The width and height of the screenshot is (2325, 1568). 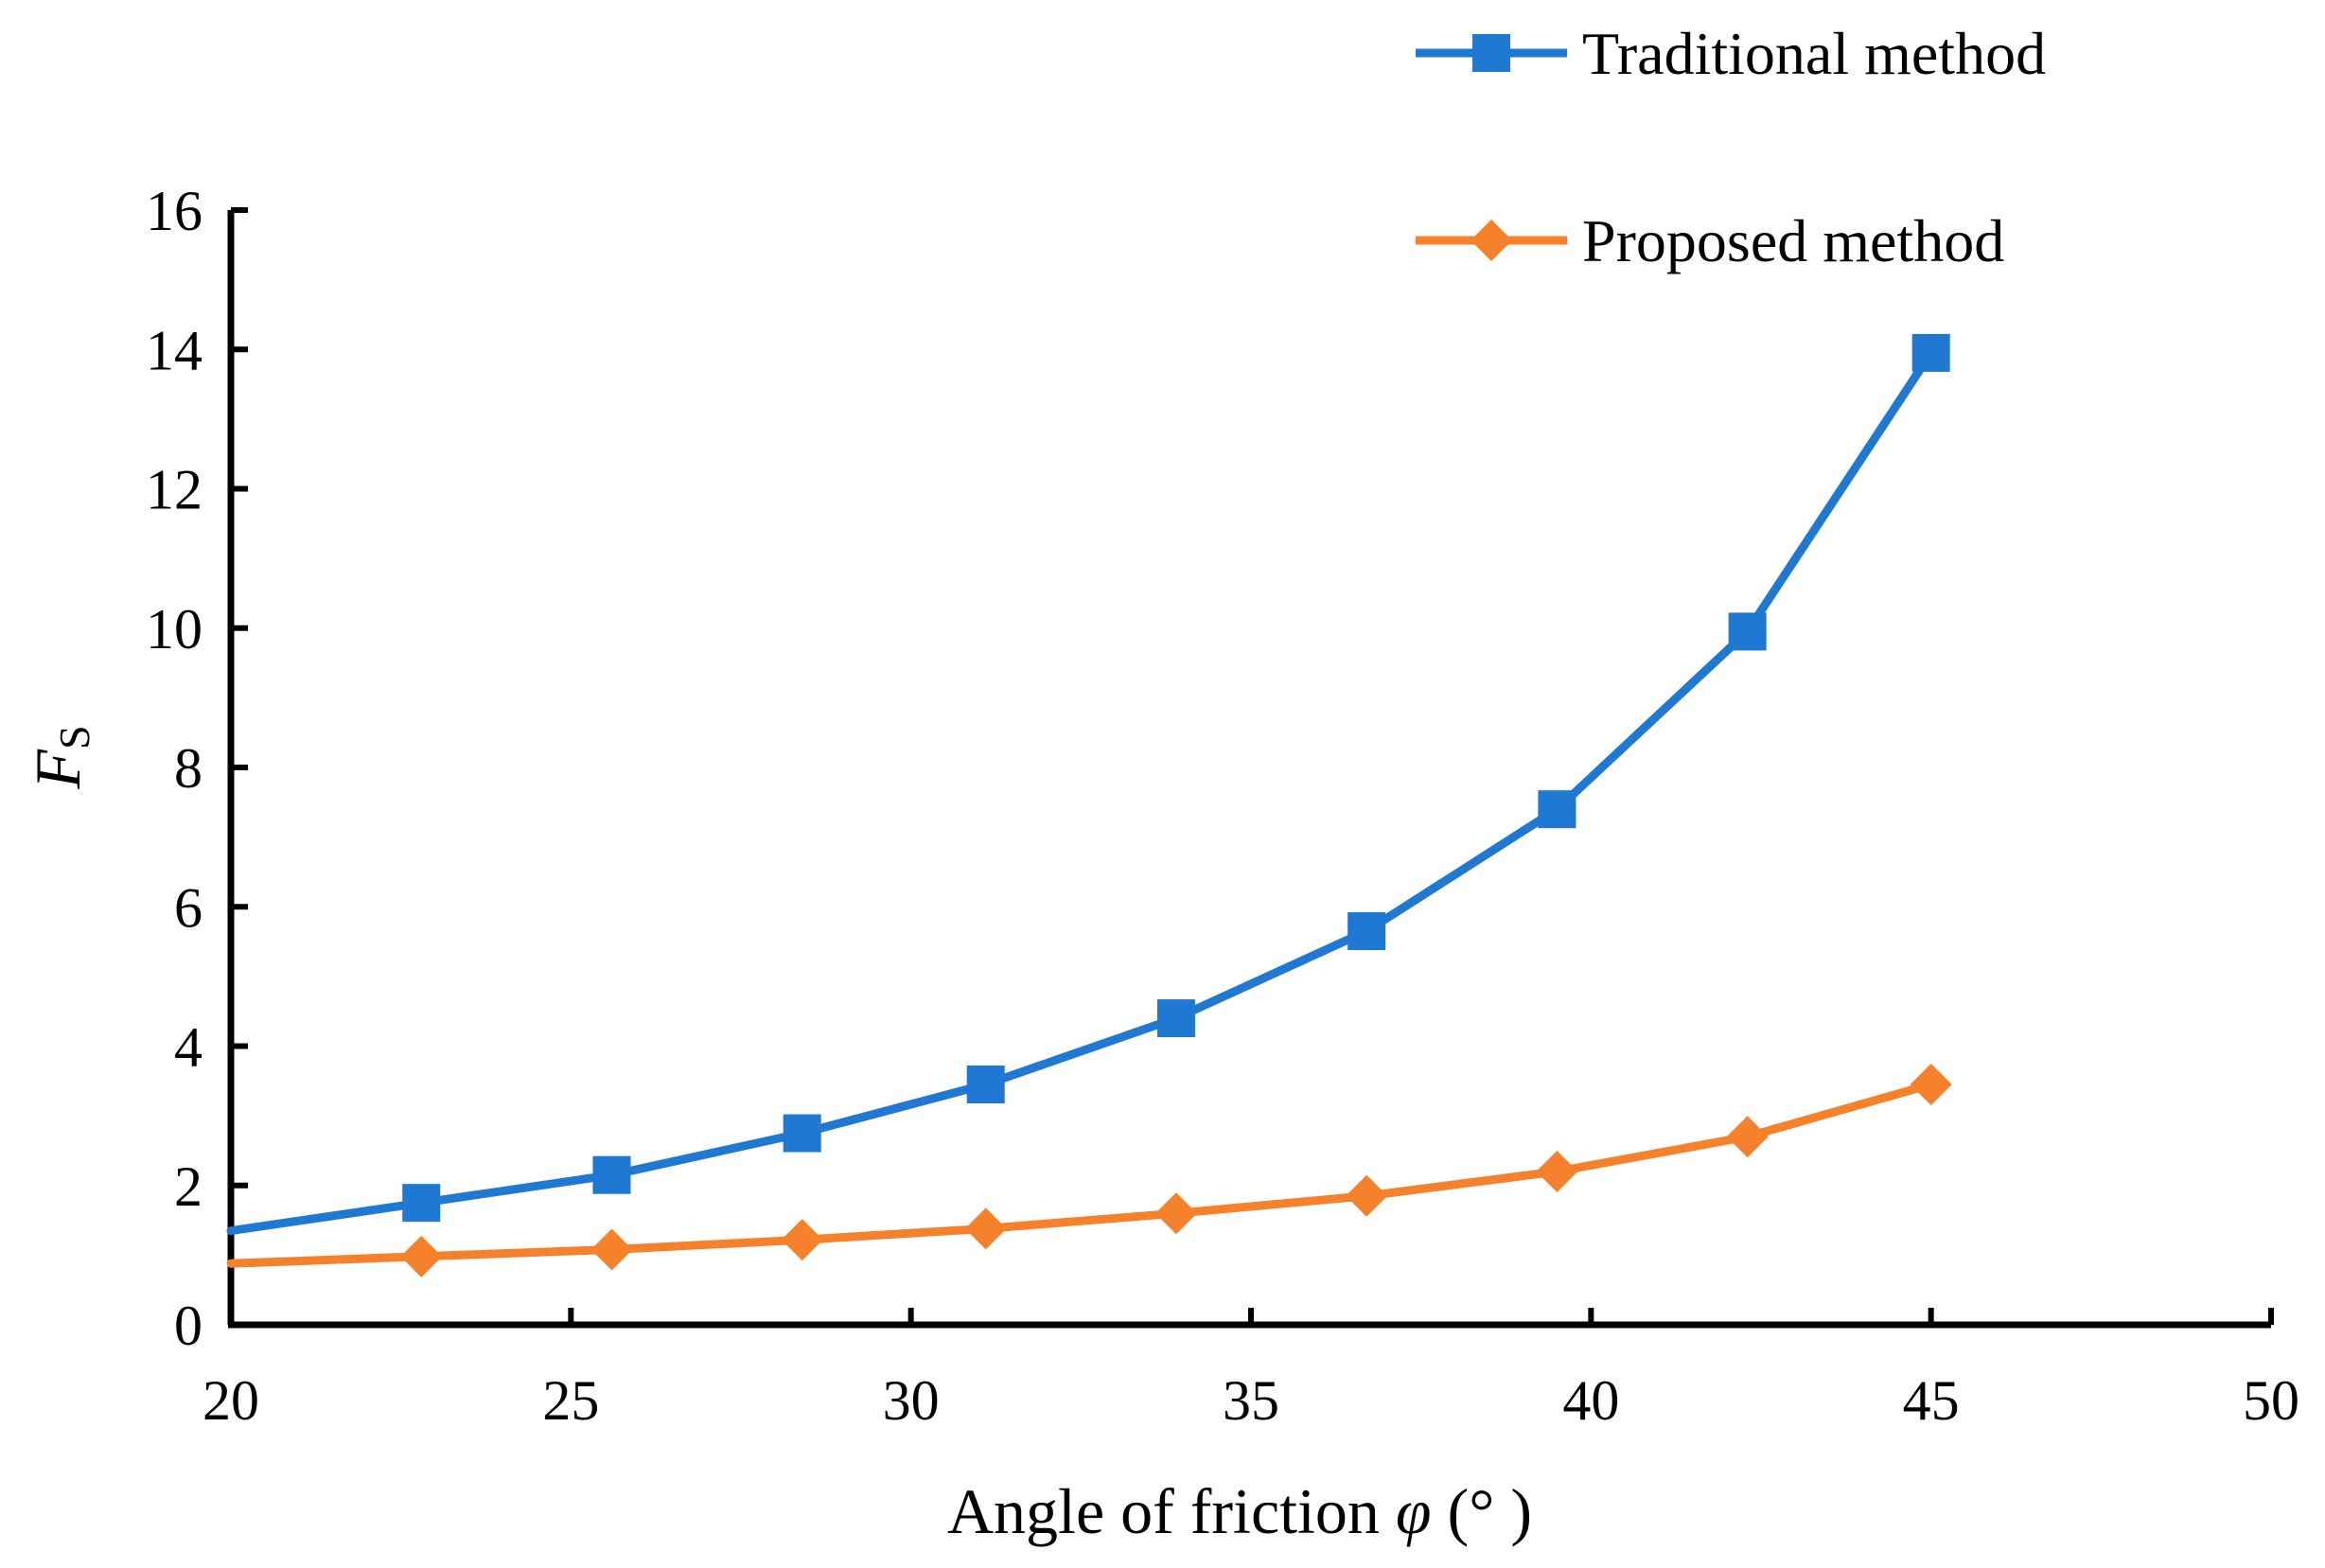 I want to click on legend-label: Traditional method, so click(x=1814, y=53).